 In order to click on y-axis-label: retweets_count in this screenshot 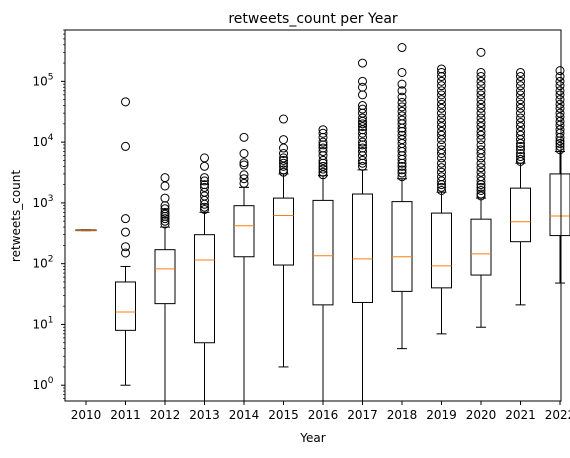, I will do `click(16, 216)`.